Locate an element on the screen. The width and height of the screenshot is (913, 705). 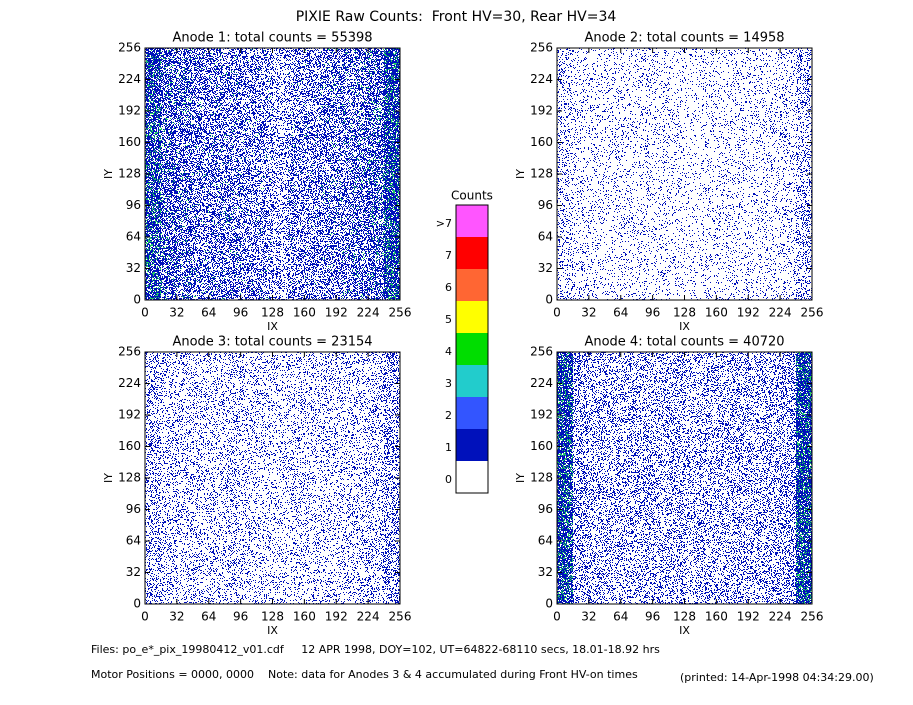
colorbar-label: 2 is located at coordinates (448, 415).